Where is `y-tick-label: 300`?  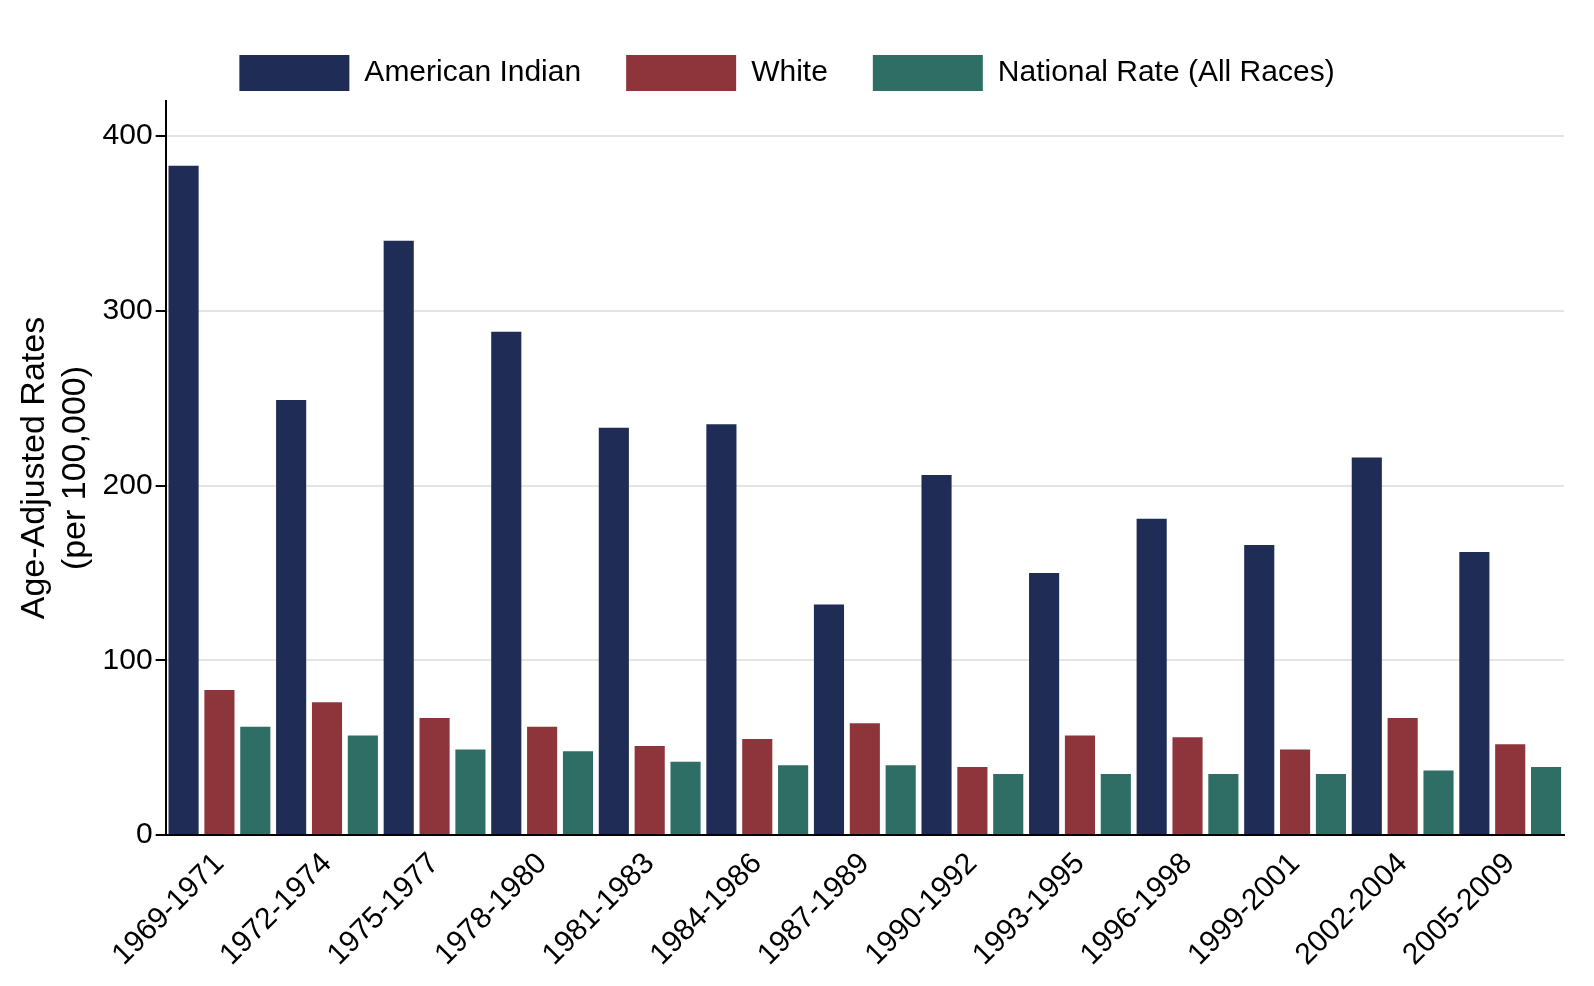 y-tick-label: 300 is located at coordinates (127, 309).